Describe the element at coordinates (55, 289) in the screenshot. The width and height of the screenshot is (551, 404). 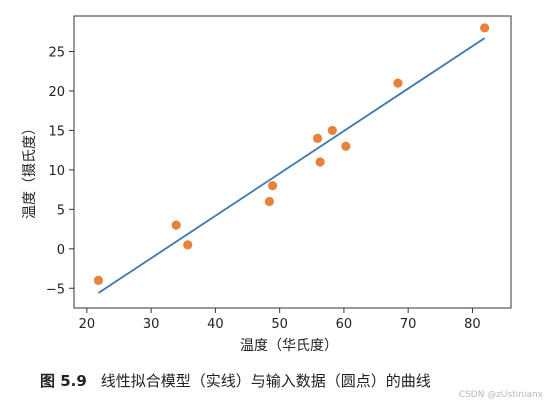
I see `y-tick-label: −5` at that location.